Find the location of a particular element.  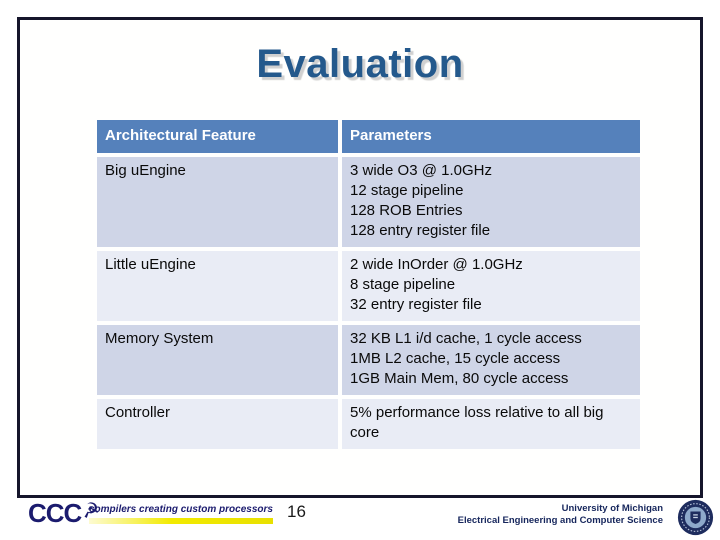

table-header-feature: Architectural Feature is located at coordinates (217, 136).